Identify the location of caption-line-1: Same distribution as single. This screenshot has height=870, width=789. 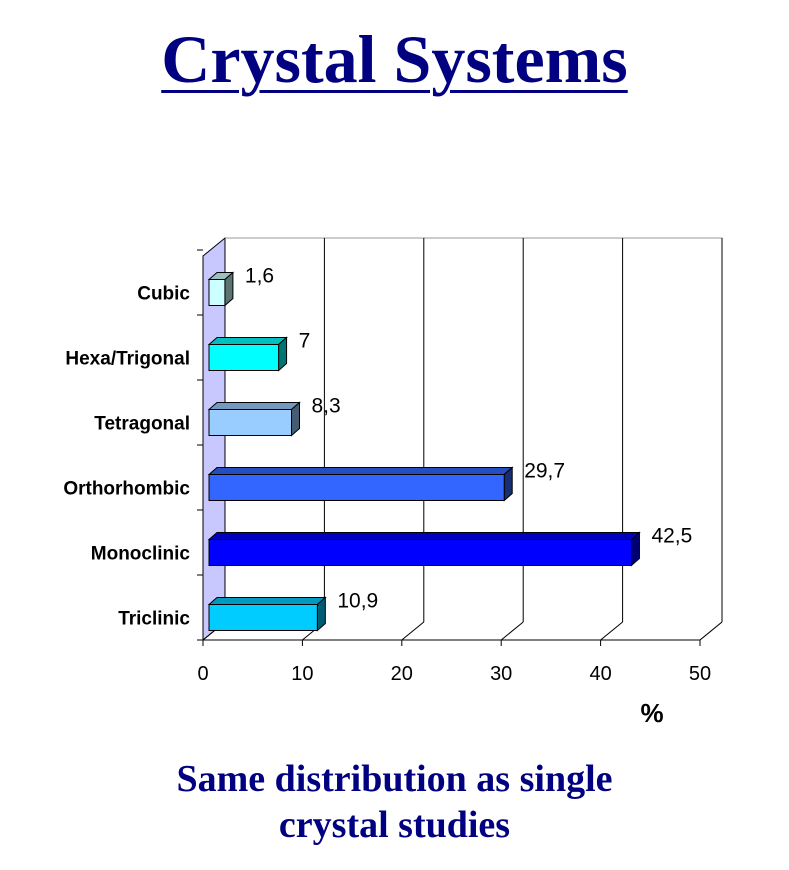
(394, 779).